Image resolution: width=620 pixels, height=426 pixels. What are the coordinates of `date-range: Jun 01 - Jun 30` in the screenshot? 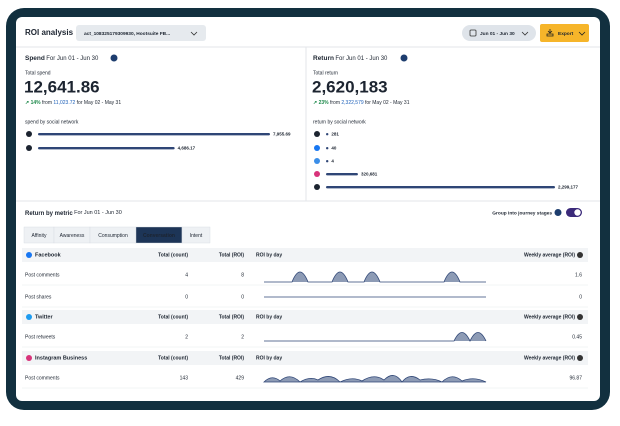 It's located at (497, 34).